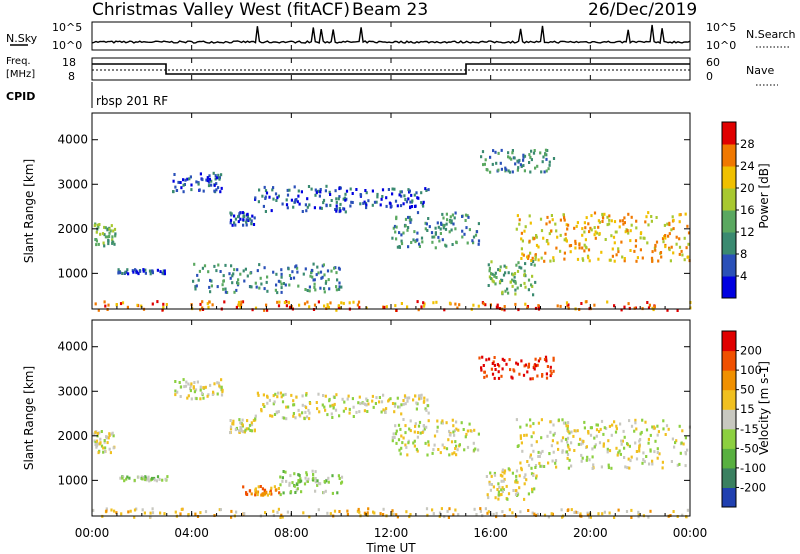 The height and width of the screenshot is (554, 800). What do you see at coordinates (67, 27) in the screenshot?
I see `nsky-tick-top: 10^5` at bounding box center [67, 27].